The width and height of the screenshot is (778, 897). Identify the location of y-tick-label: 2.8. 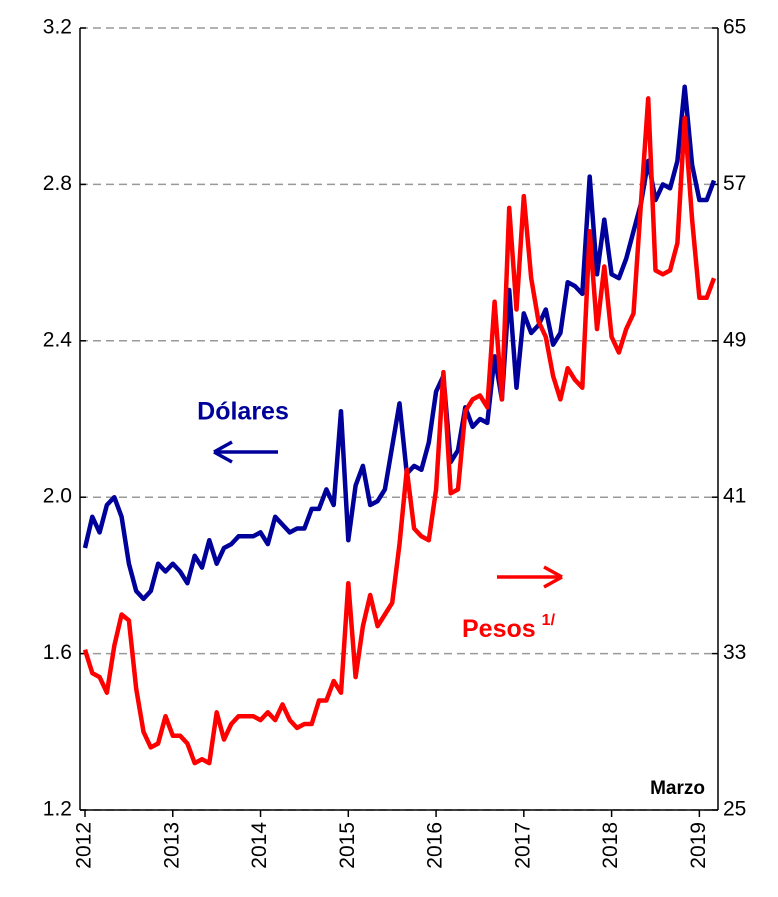
(57, 183).